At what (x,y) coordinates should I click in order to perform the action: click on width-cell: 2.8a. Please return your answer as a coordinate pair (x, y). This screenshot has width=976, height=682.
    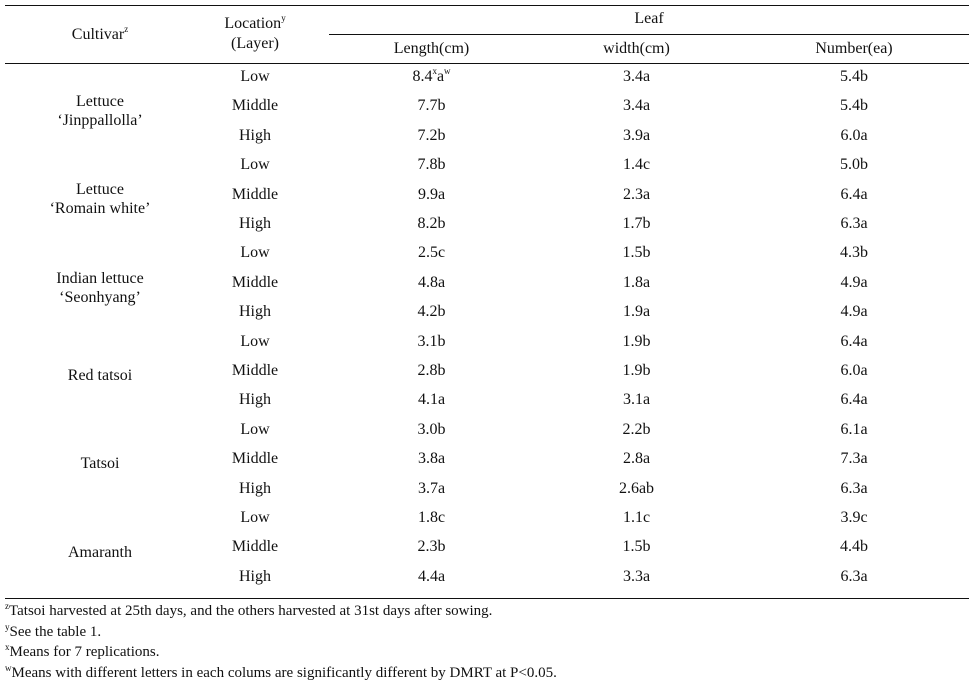
    Looking at the image, I should click on (636, 459).